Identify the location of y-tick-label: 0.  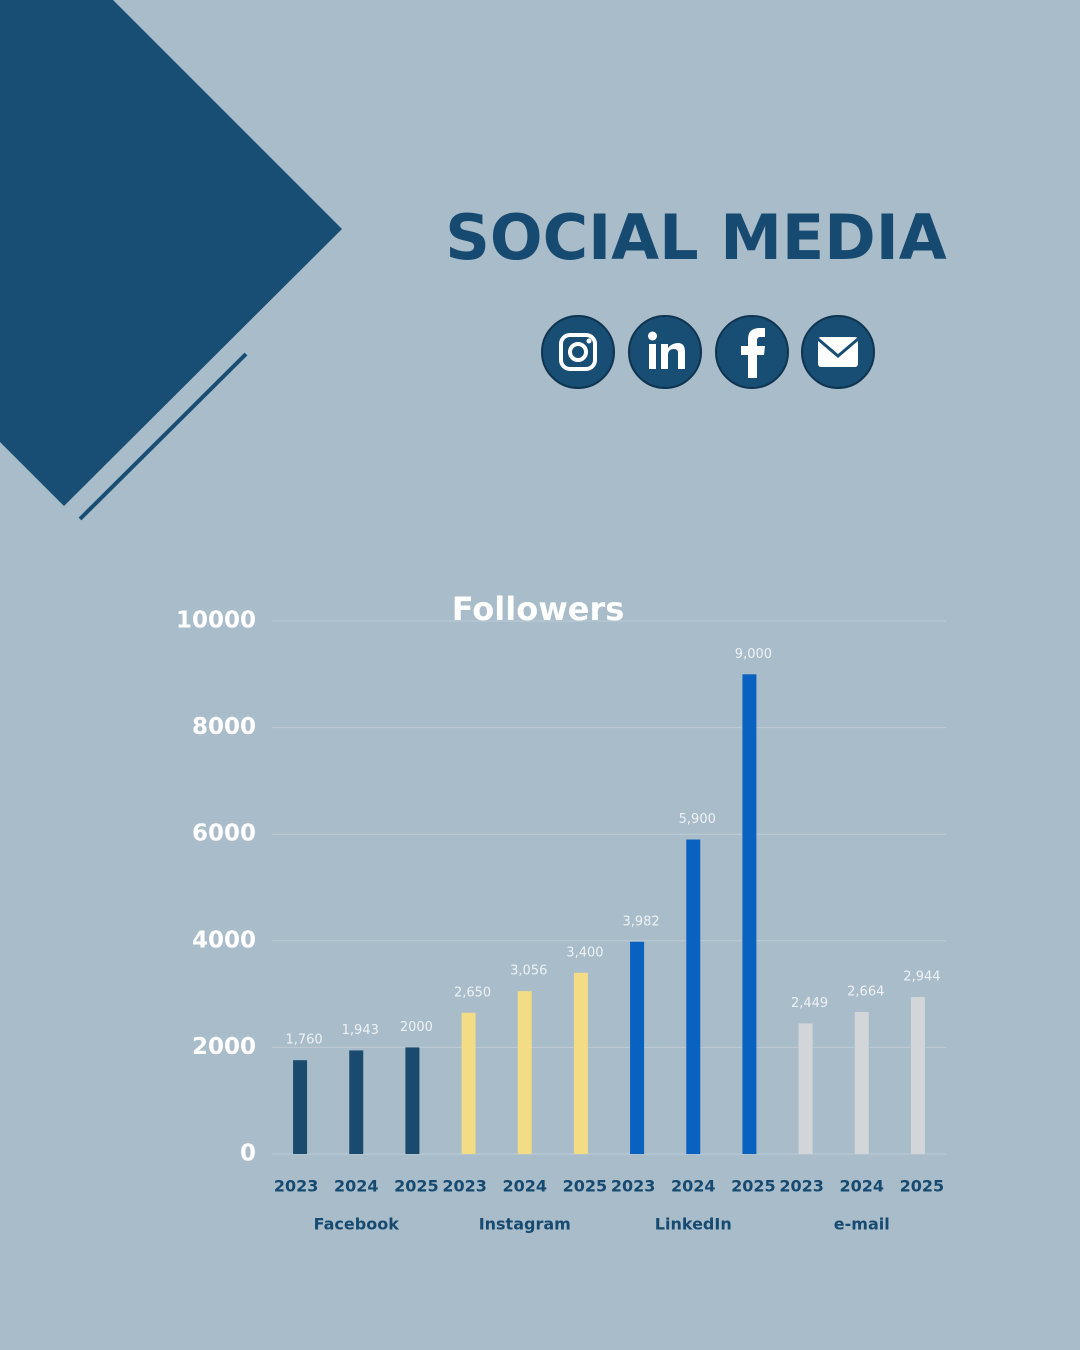
(248, 1154).